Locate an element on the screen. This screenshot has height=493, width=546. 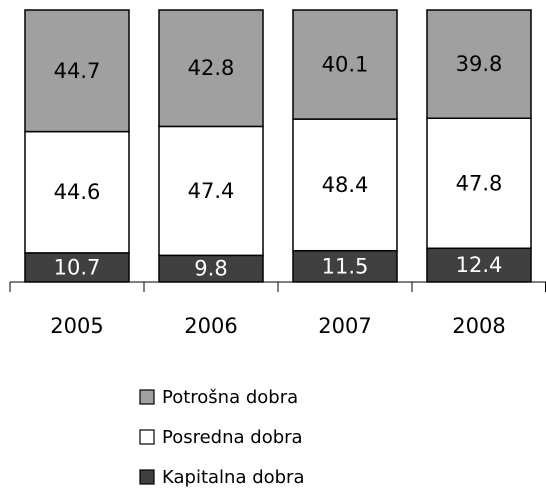
data-label: 9.8 is located at coordinates (210, 269).